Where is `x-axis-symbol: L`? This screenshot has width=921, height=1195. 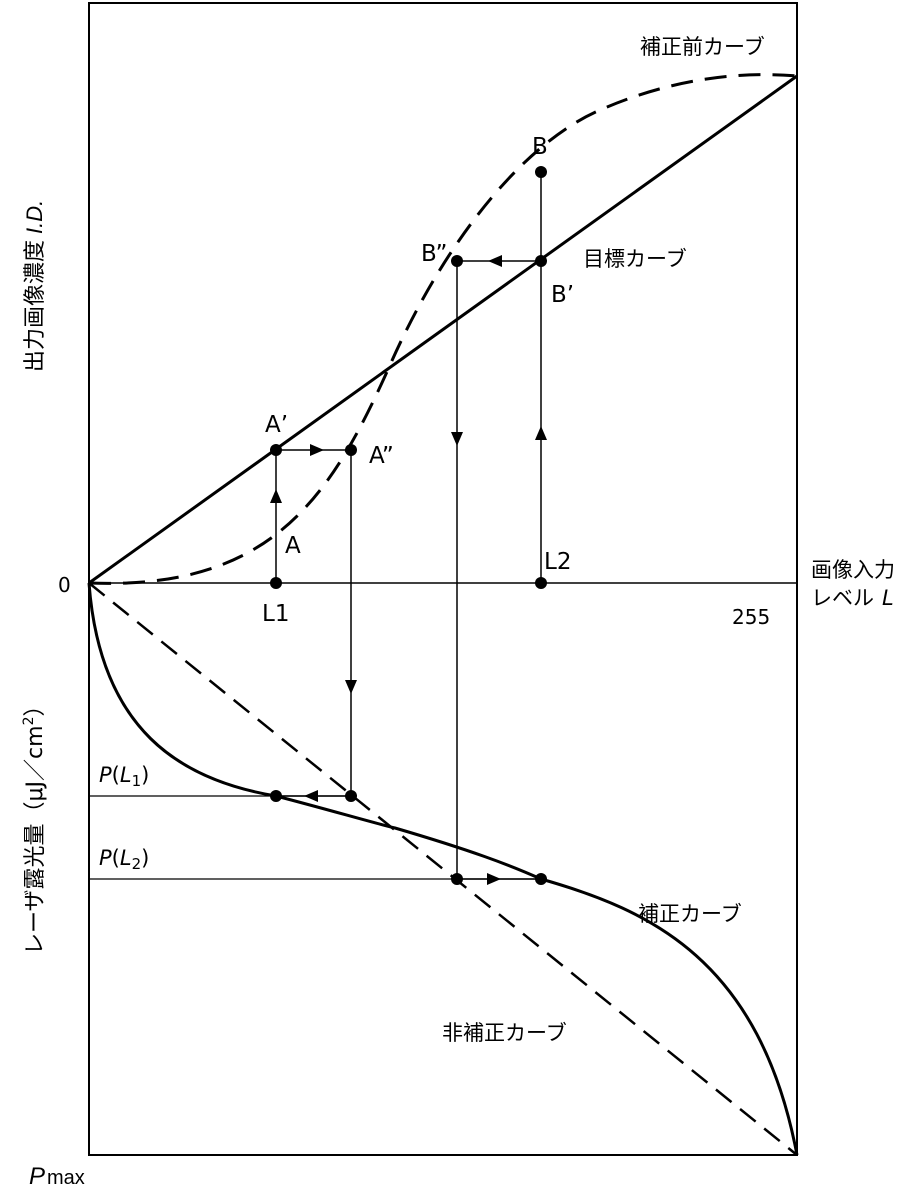
x-axis-symbol: L is located at coordinates (888, 598).